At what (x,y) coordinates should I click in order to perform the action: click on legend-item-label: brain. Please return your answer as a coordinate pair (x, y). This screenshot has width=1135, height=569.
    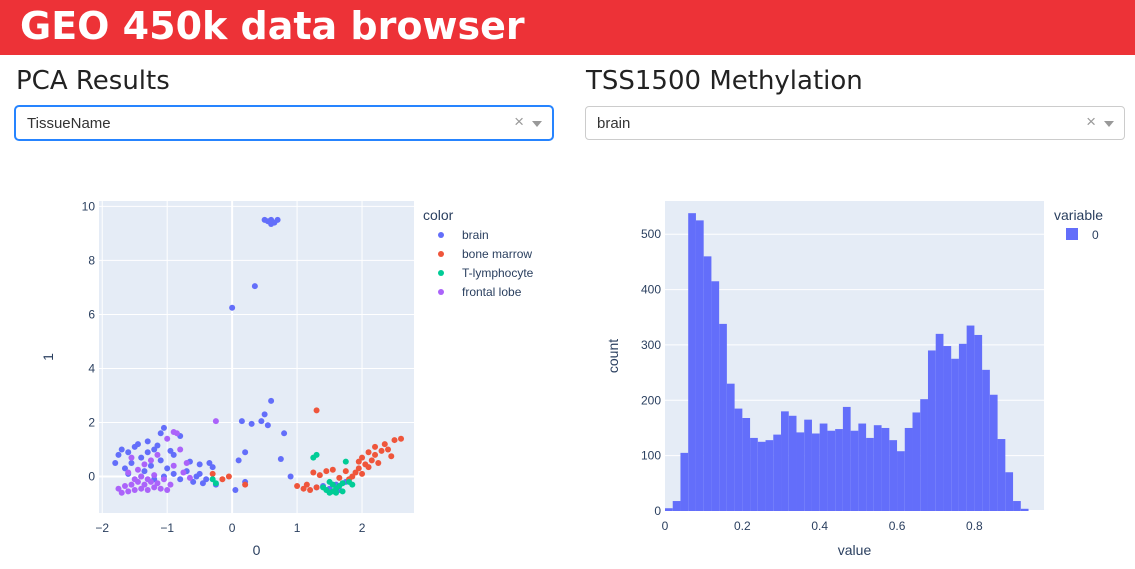
    Looking at the image, I should click on (475, 235).